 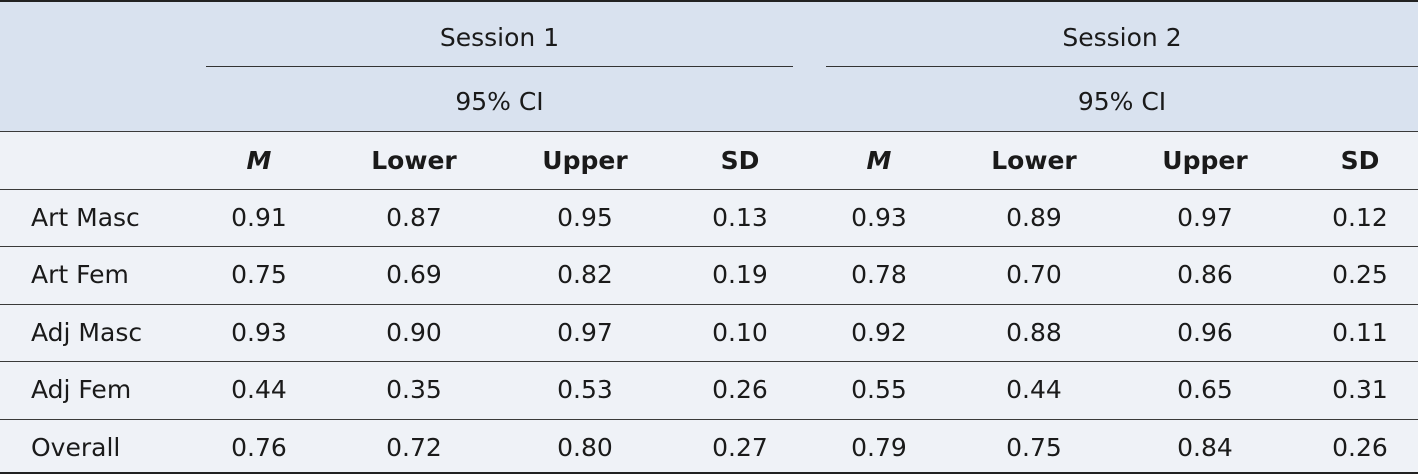 What do you see at coordinates (1034, 274) in the screenshot?
I see `table-cell: 0.70` at bounding box center [1034, 274].